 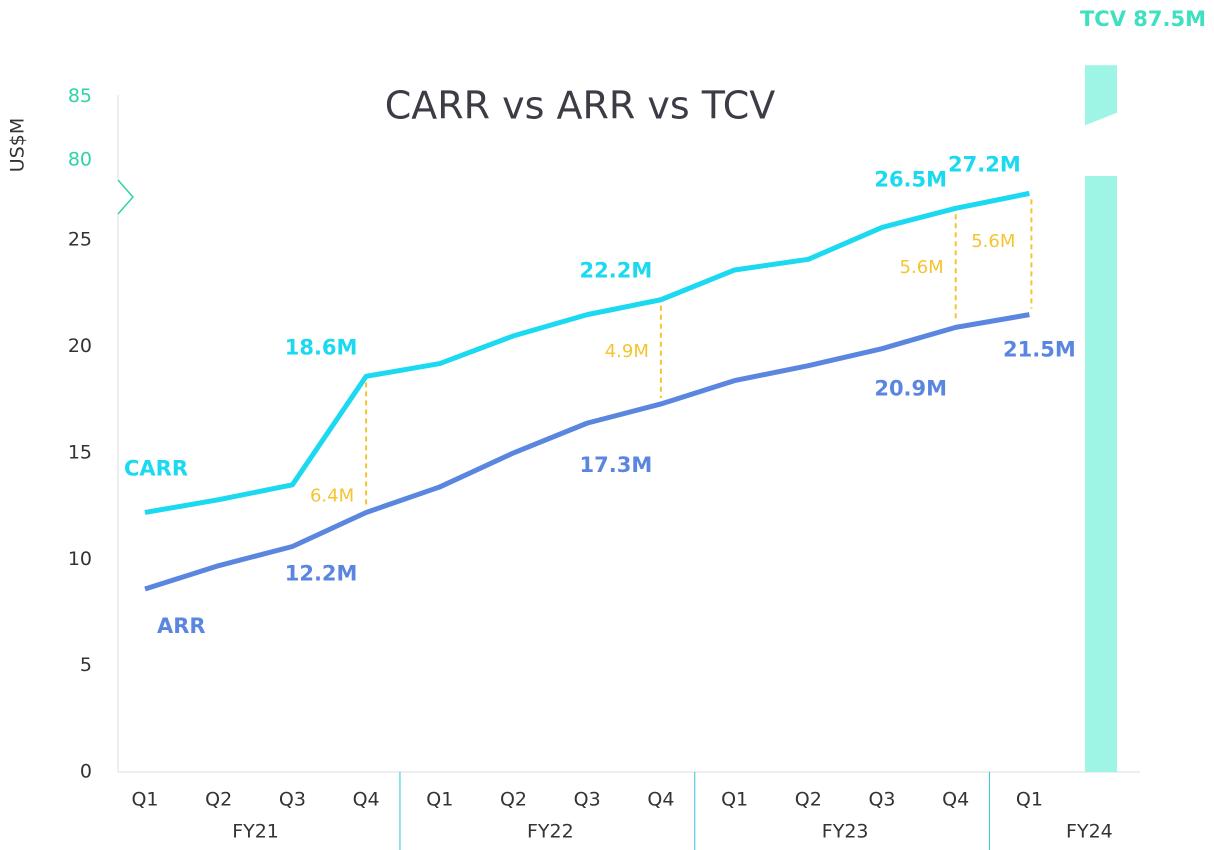 What do you see at coordinates (1101, 418) in the screenshot?
I see `tcv-bar` at bounding box center [1101, 418].